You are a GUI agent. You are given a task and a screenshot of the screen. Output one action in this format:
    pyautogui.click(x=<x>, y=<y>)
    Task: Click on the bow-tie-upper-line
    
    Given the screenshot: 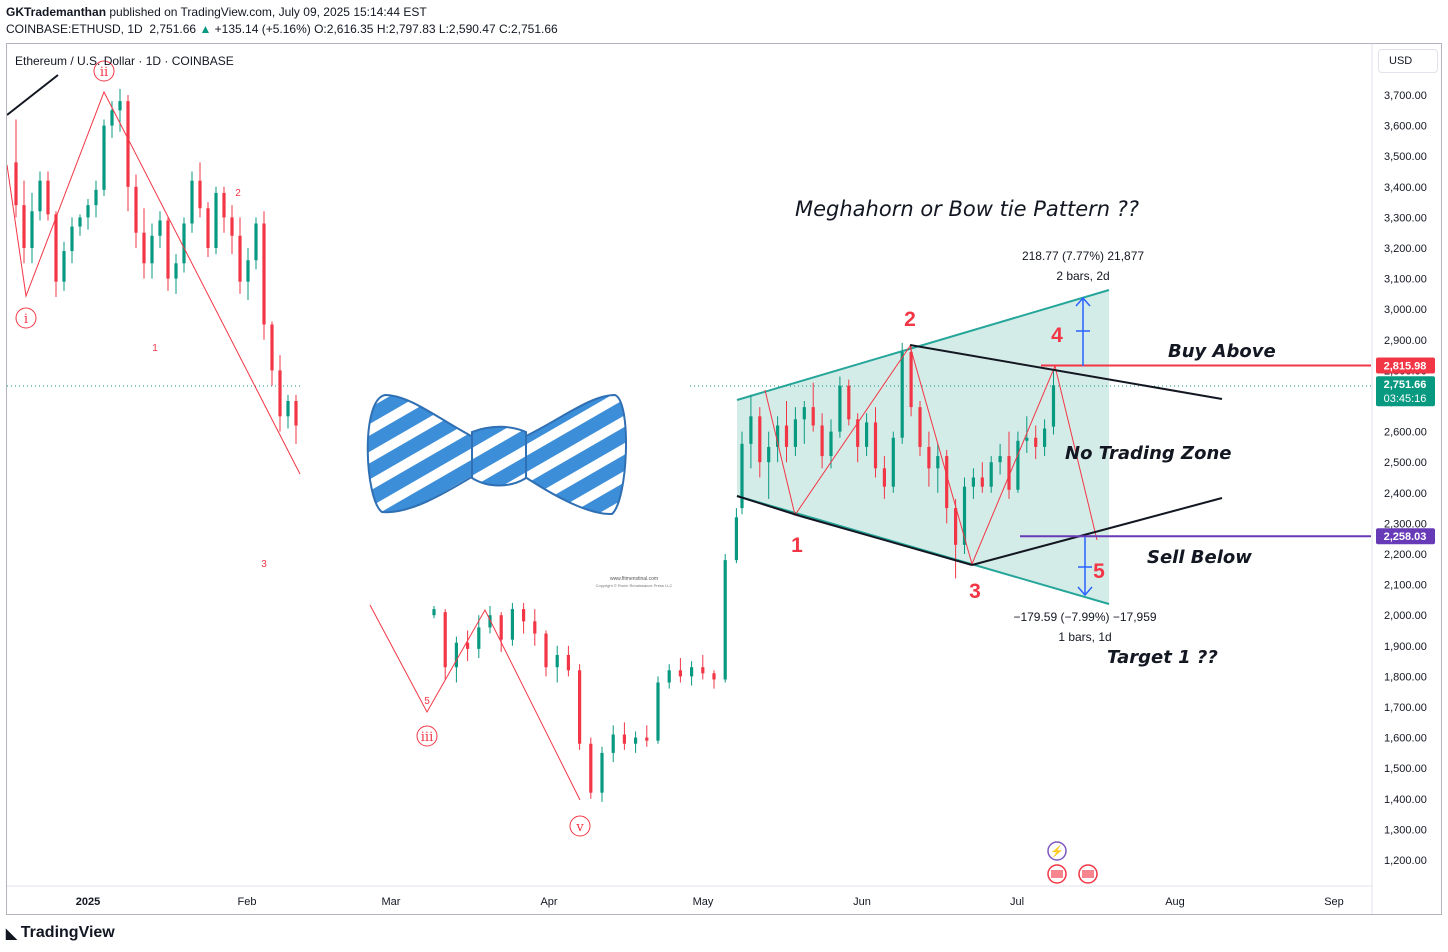 What is the action you would take?
    pyautogui.click(x=1066, y=372)
    